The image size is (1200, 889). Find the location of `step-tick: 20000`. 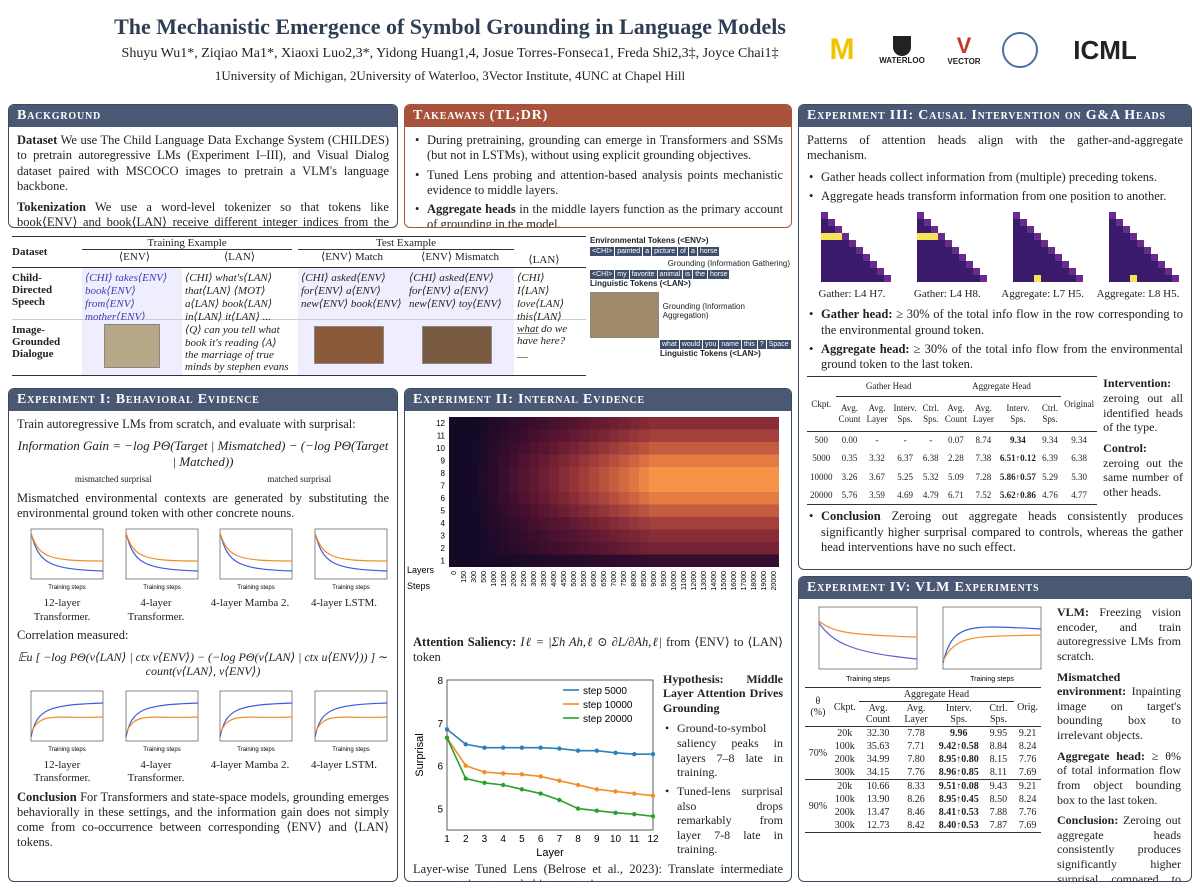

step-tick: 20000 is located at coordinates (774, 581).